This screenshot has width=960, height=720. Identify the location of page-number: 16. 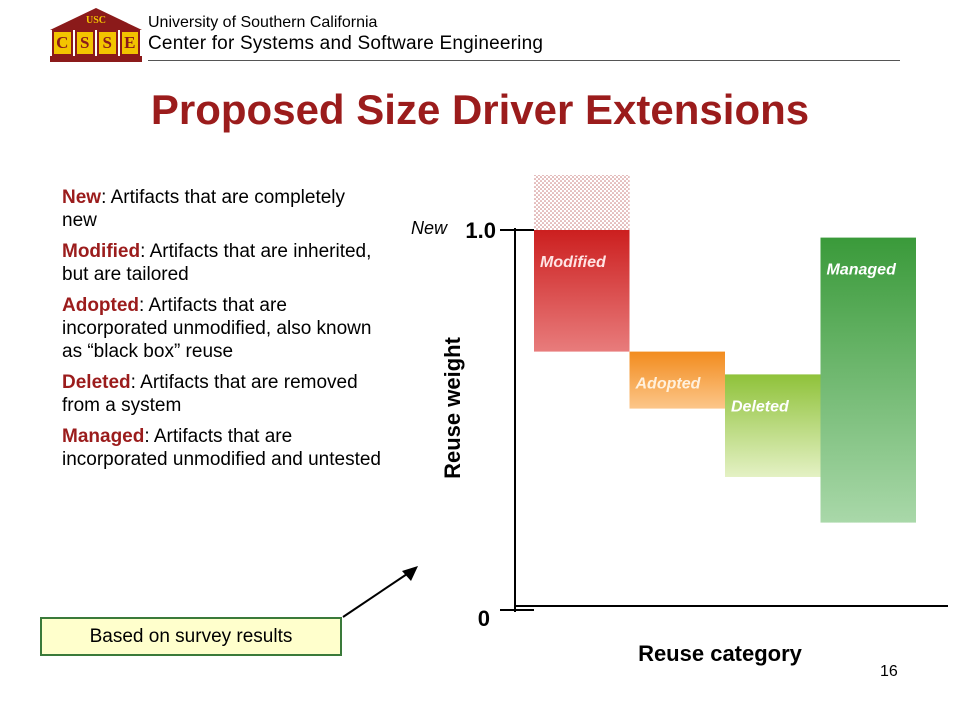
(889, 671).